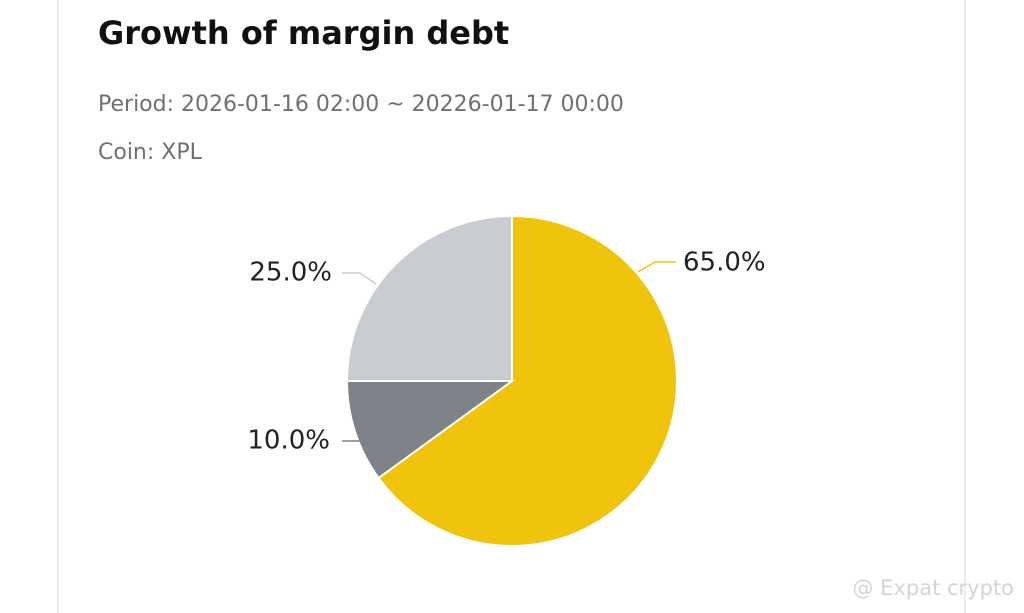 The width and height of the screenshot is (1024, 613). I want to click on data-label: 25.0%, so click(290, 273).